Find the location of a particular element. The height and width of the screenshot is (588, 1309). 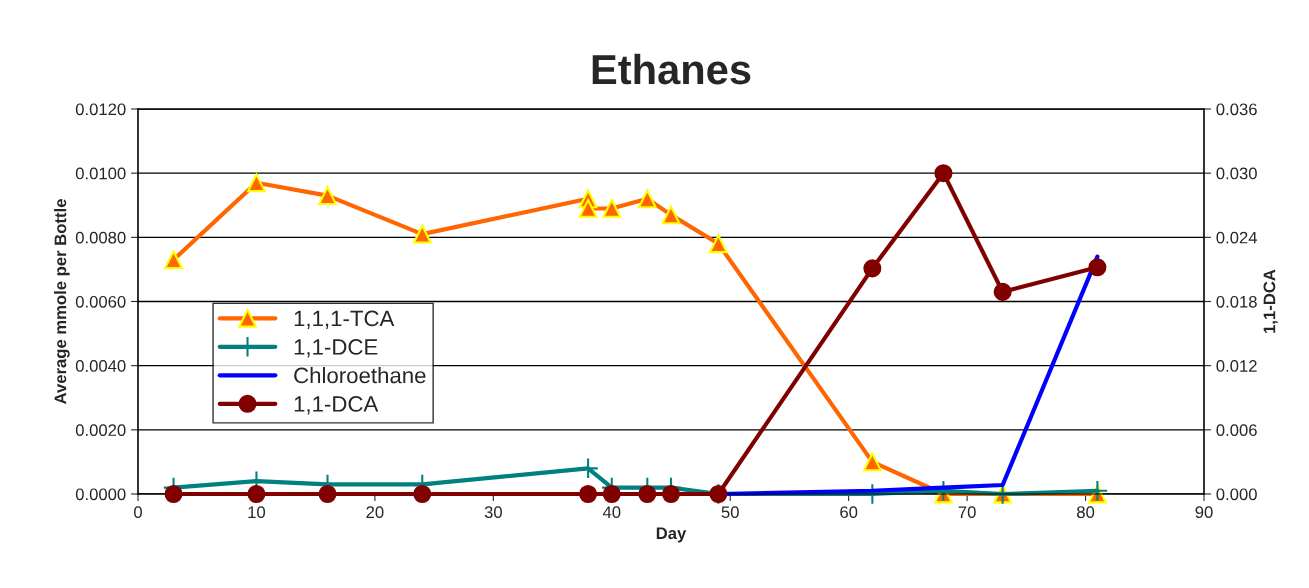

x-tick-label: 60 is located at coordinates (849, 512).